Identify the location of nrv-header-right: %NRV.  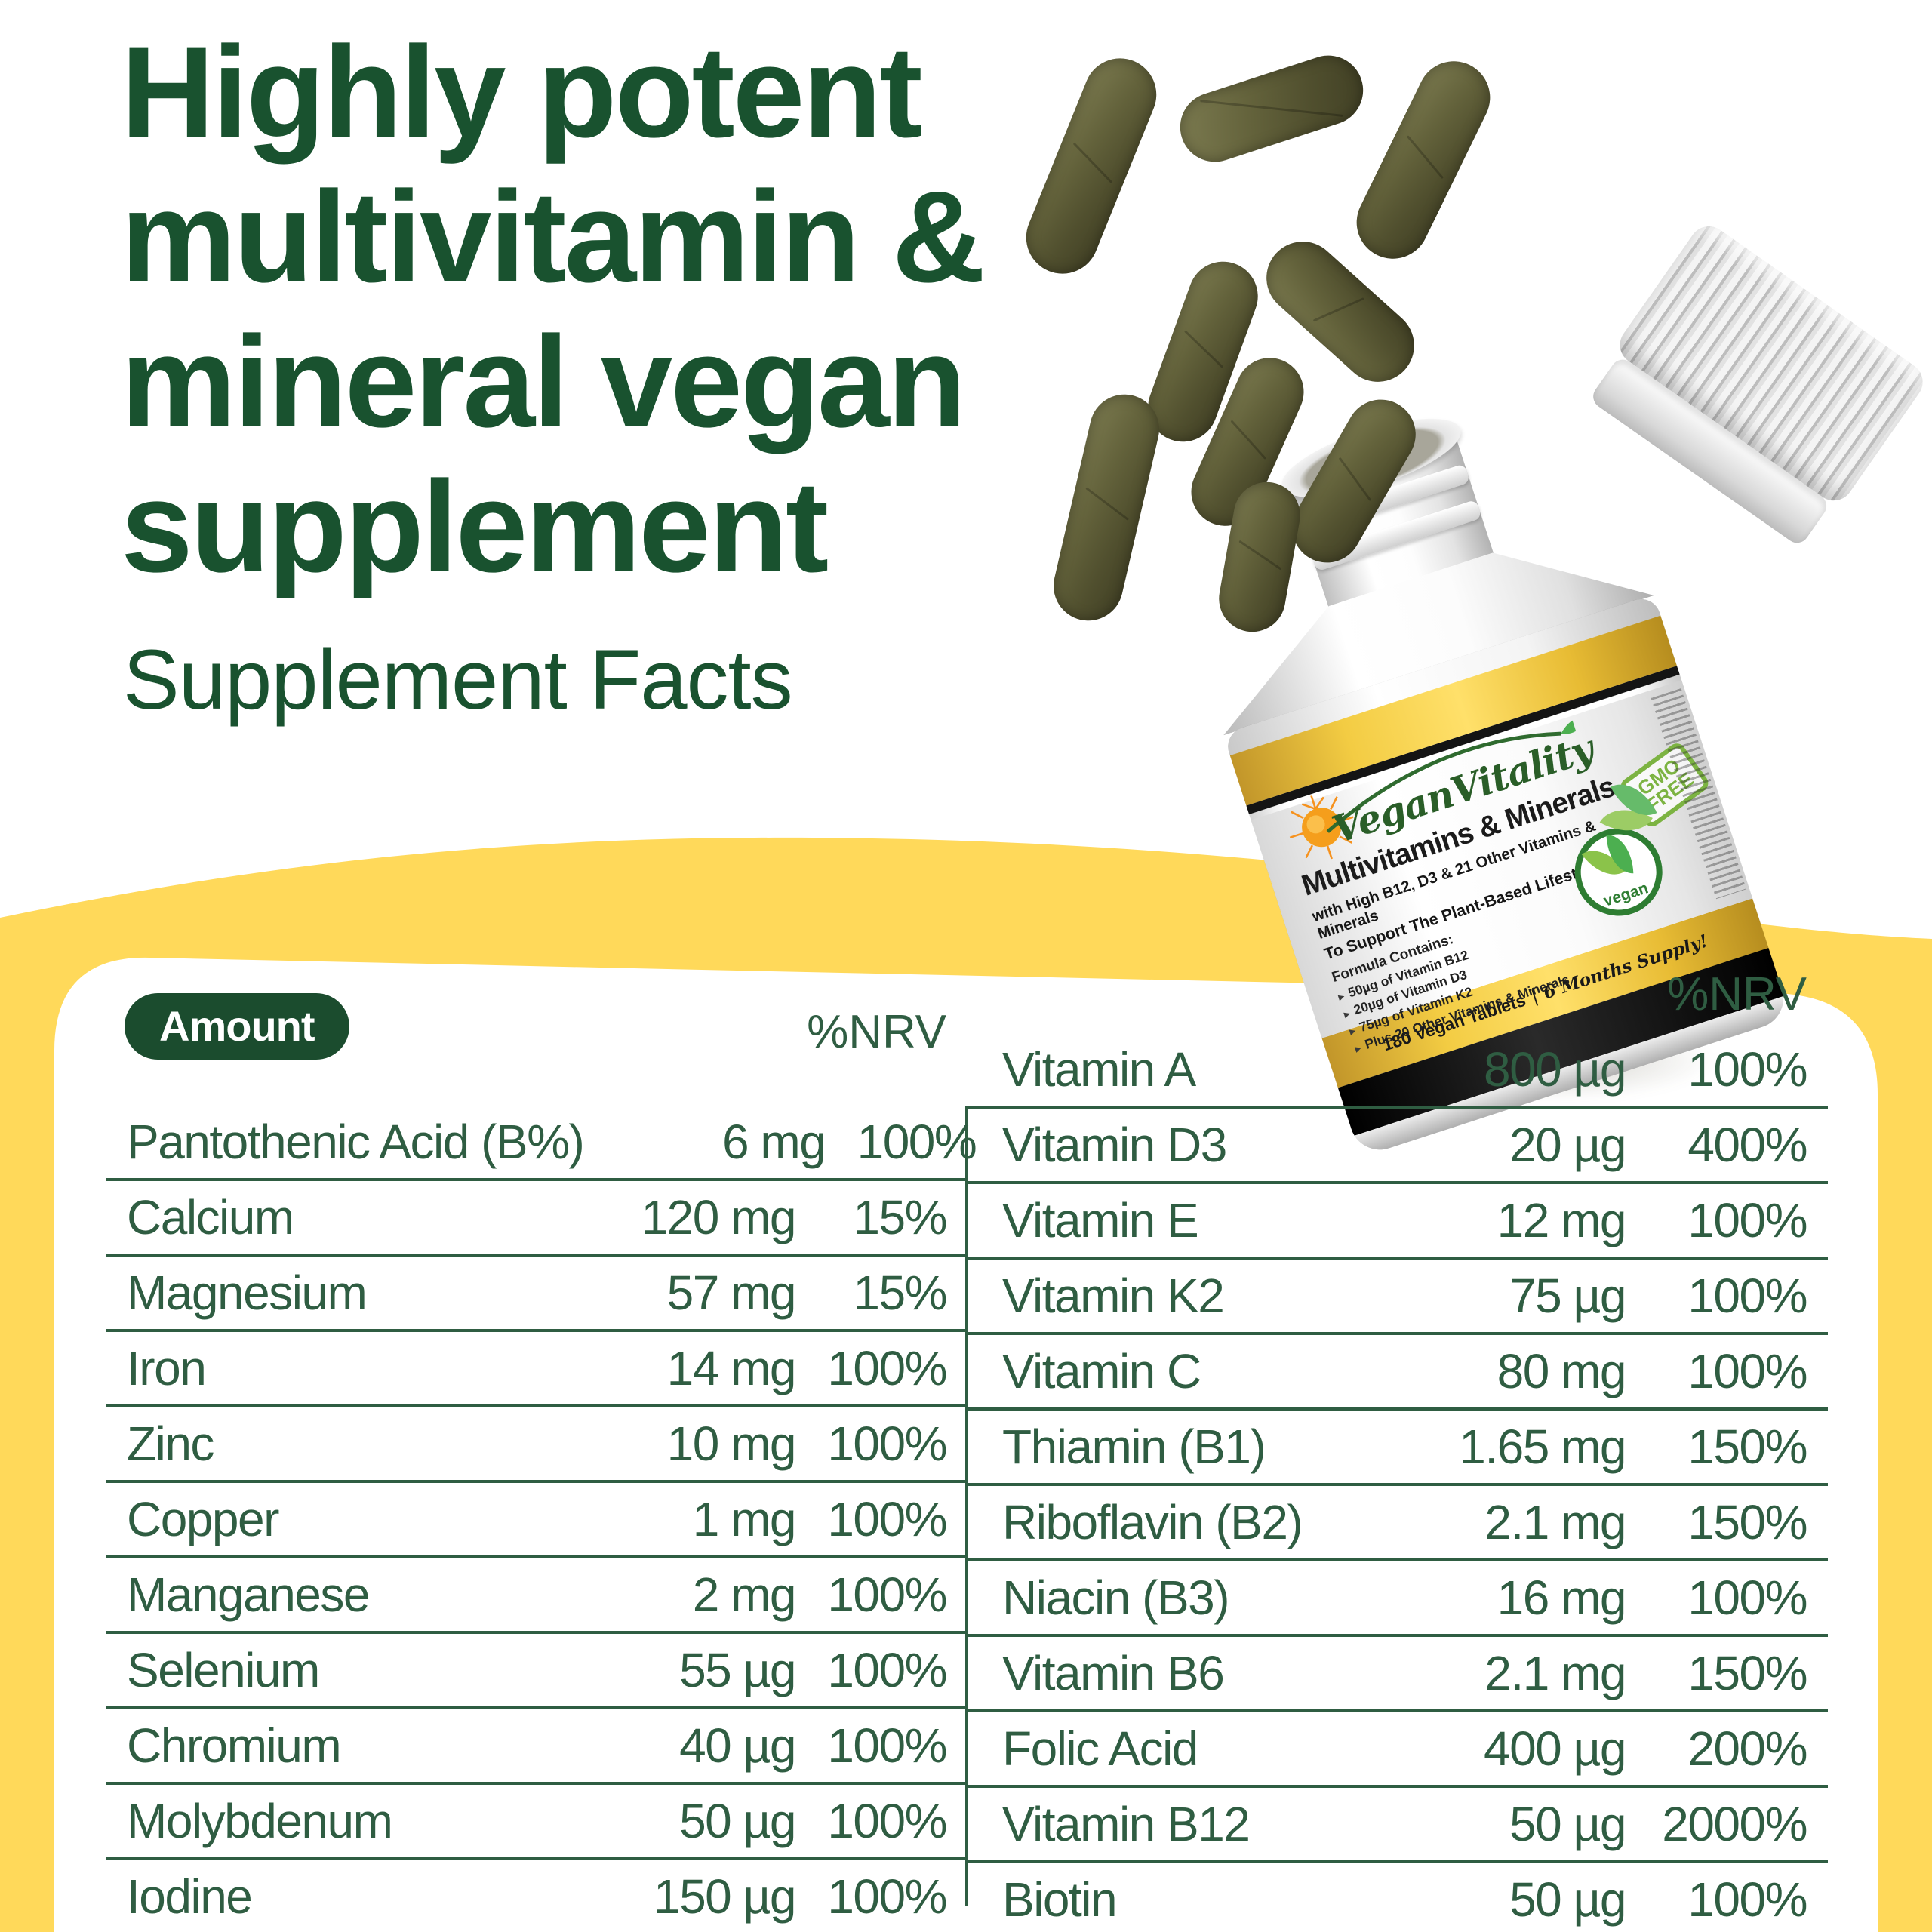
(1737, 994).